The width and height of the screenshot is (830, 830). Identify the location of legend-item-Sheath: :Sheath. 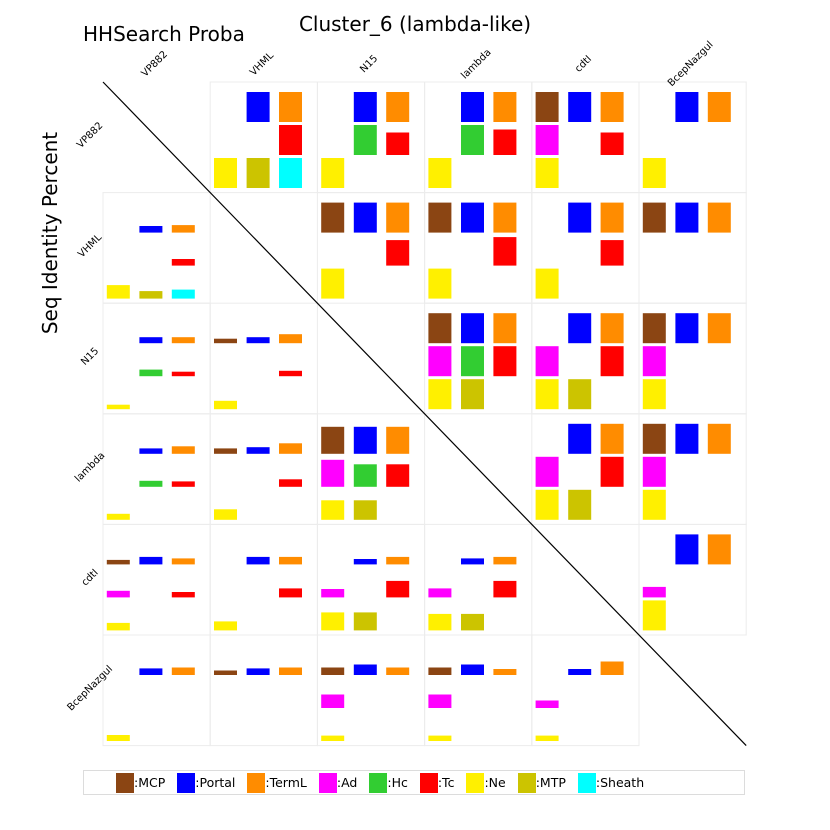
(611, 782).